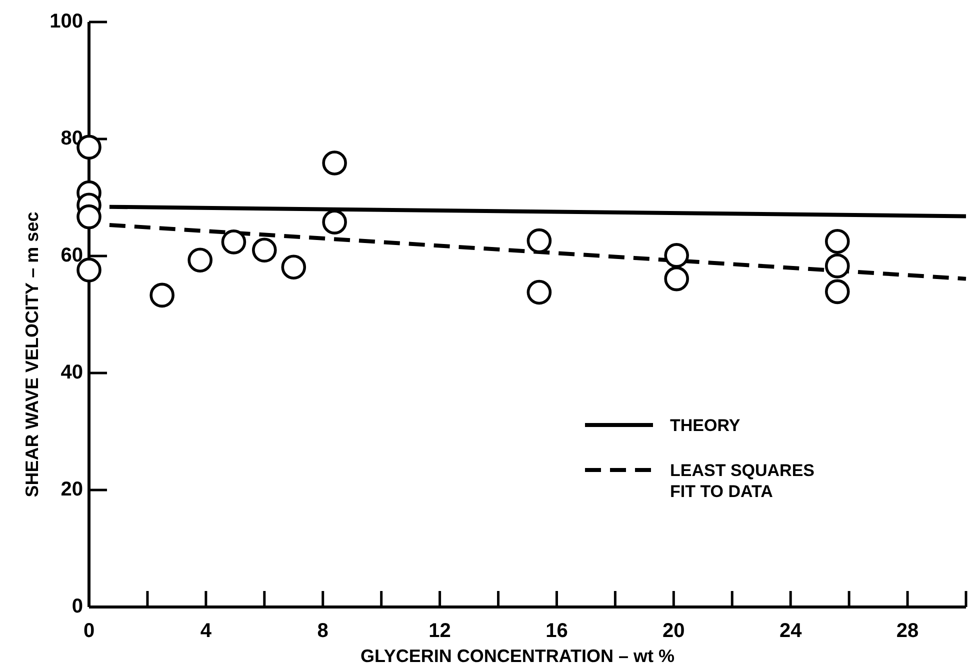  What do you see at coordinates (791, 631) in the screenshot?
I see `x-tick-label: 24` at bounding box center [791, 631].